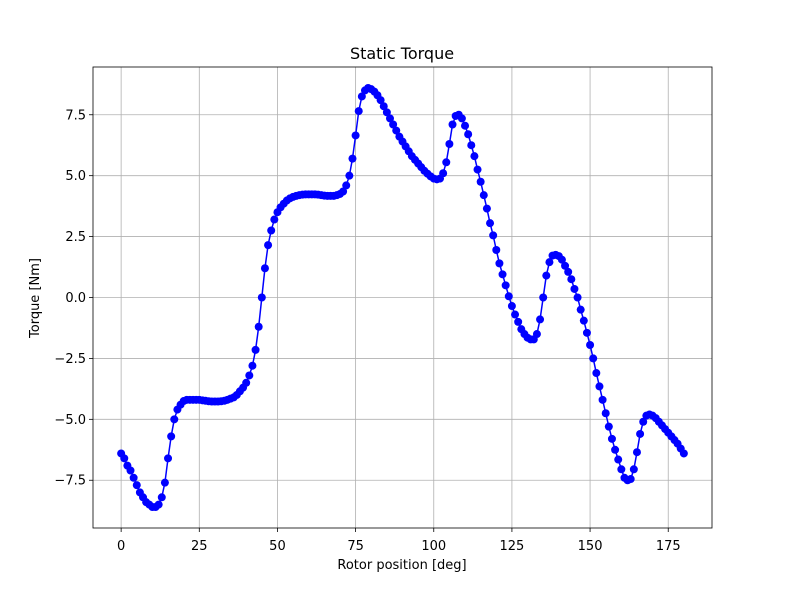 This screenshot has height=594, width=787. I want to click on y-tick-label: 2.5, so click(75, 237).